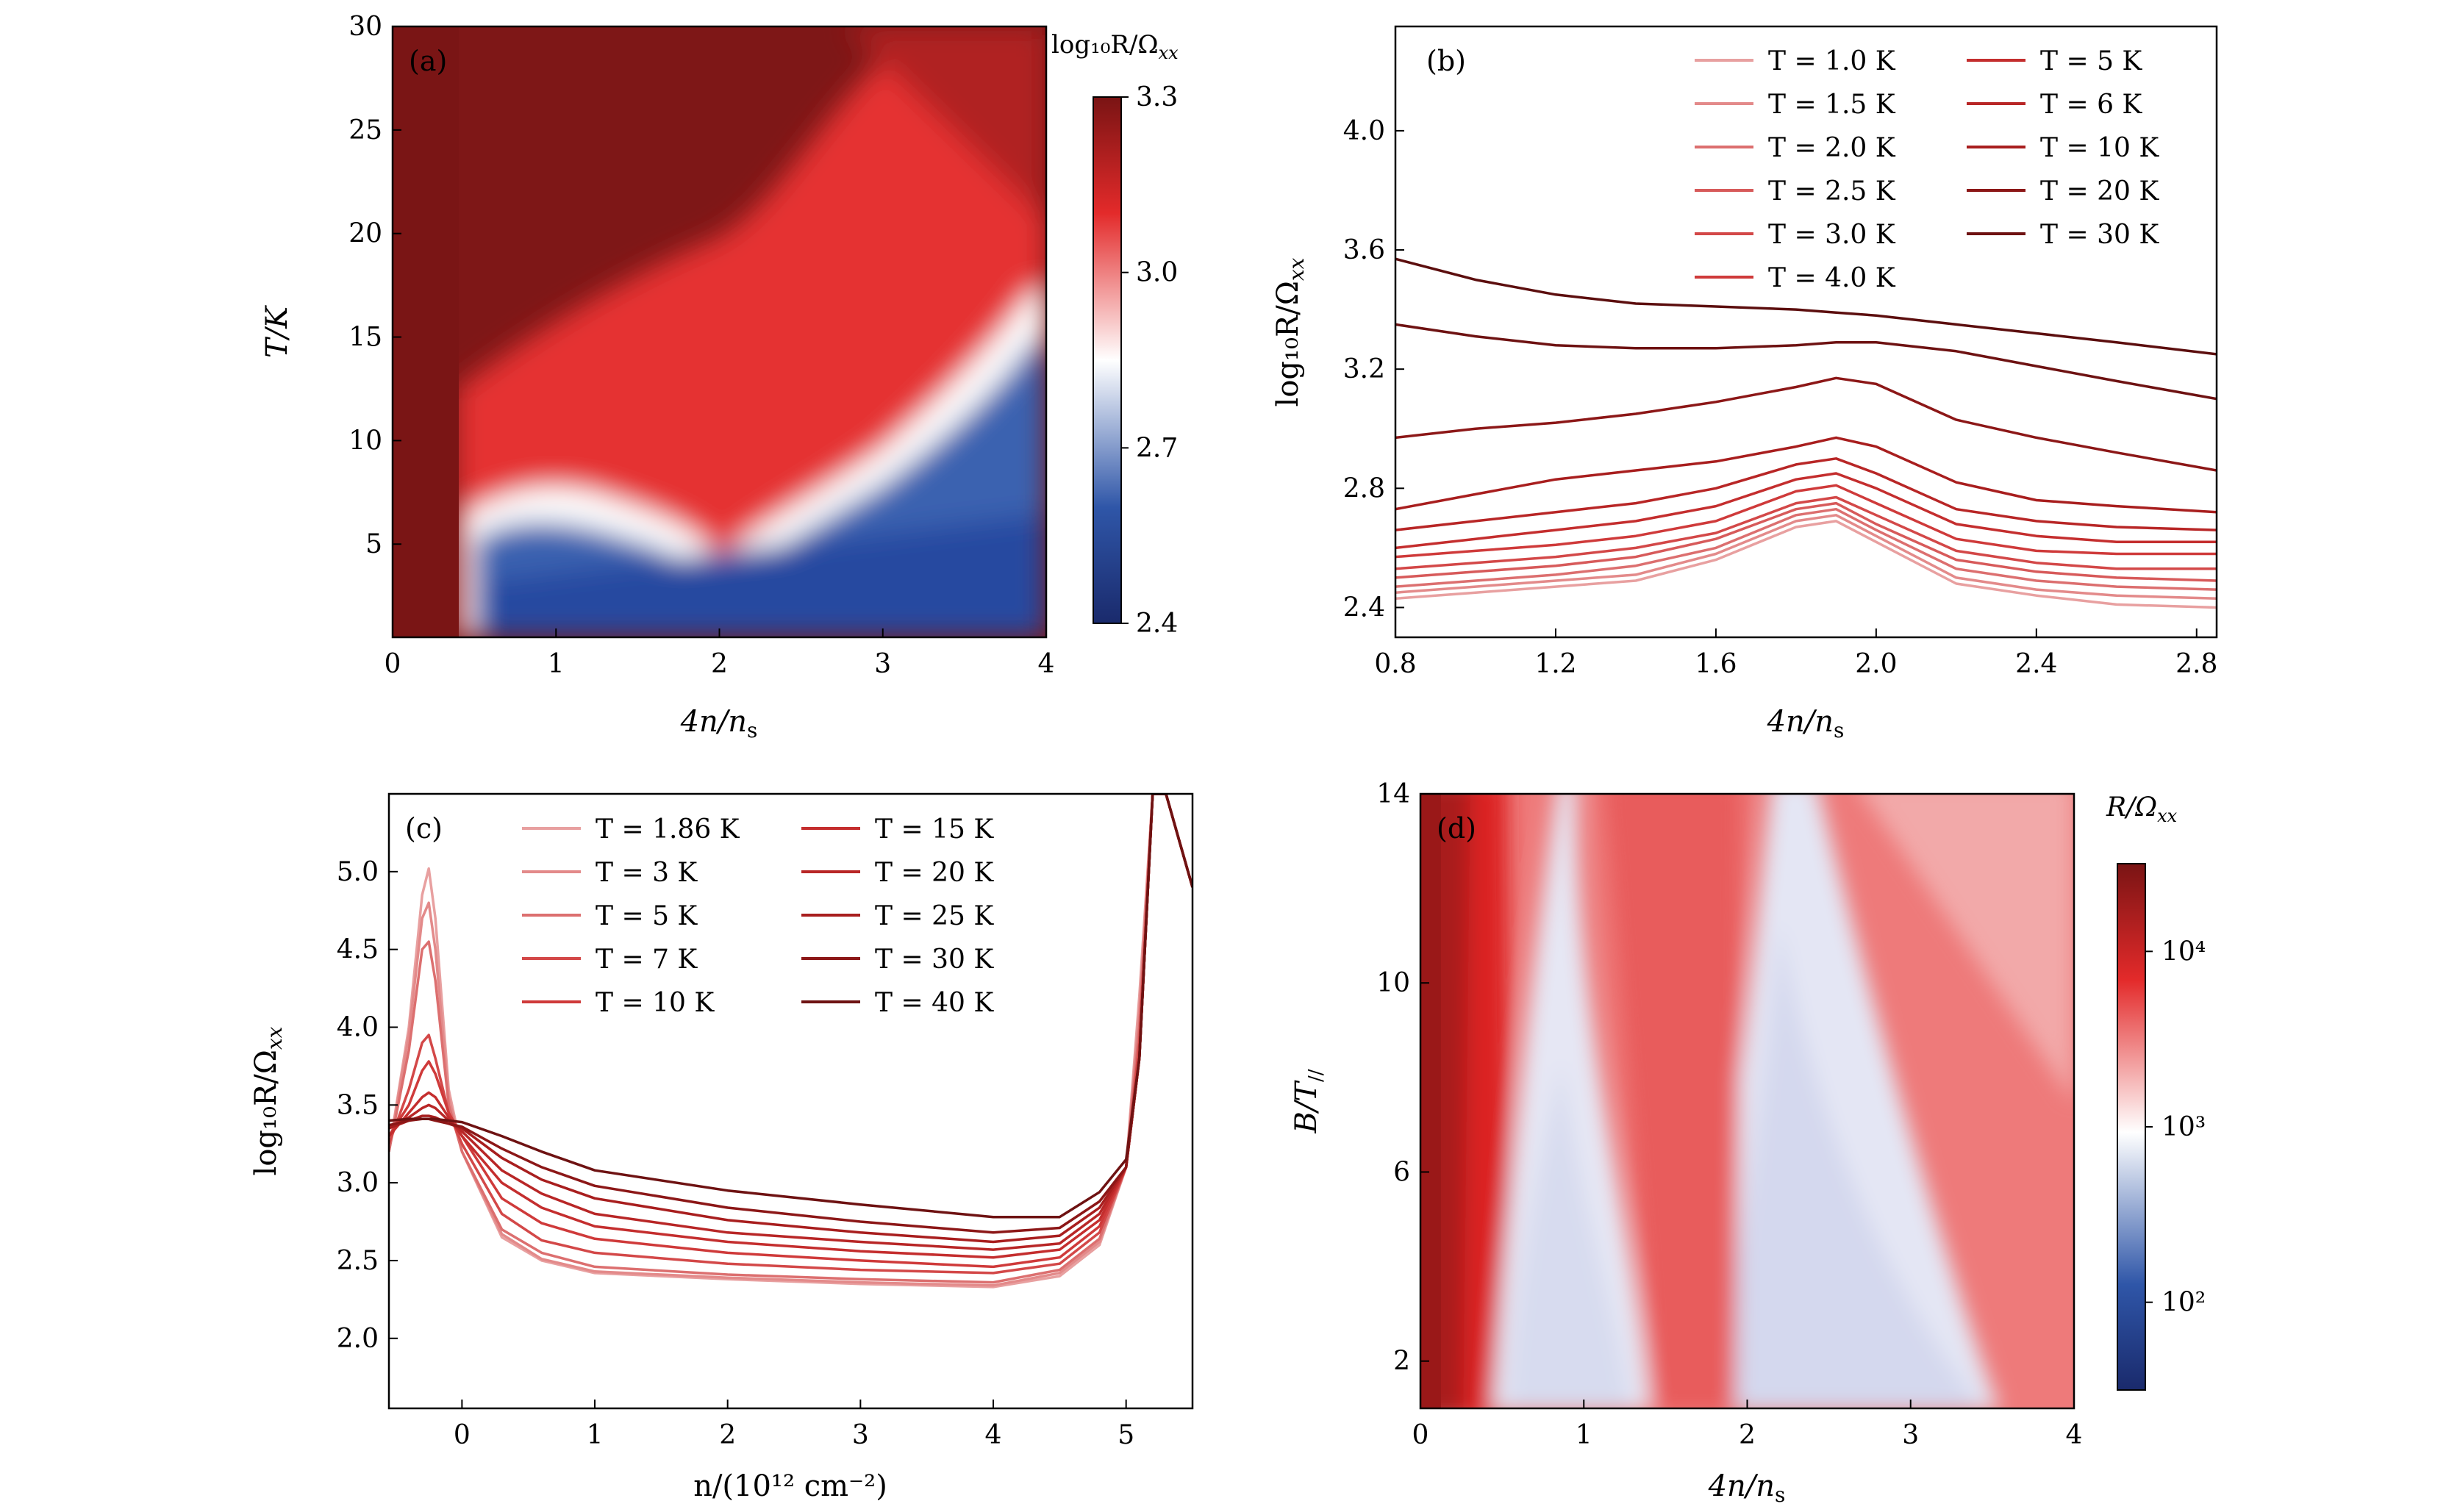  Describe the element at coordinates (1364, 131) in the screenshot. I see `y-tick-label: 4.0` at that location.